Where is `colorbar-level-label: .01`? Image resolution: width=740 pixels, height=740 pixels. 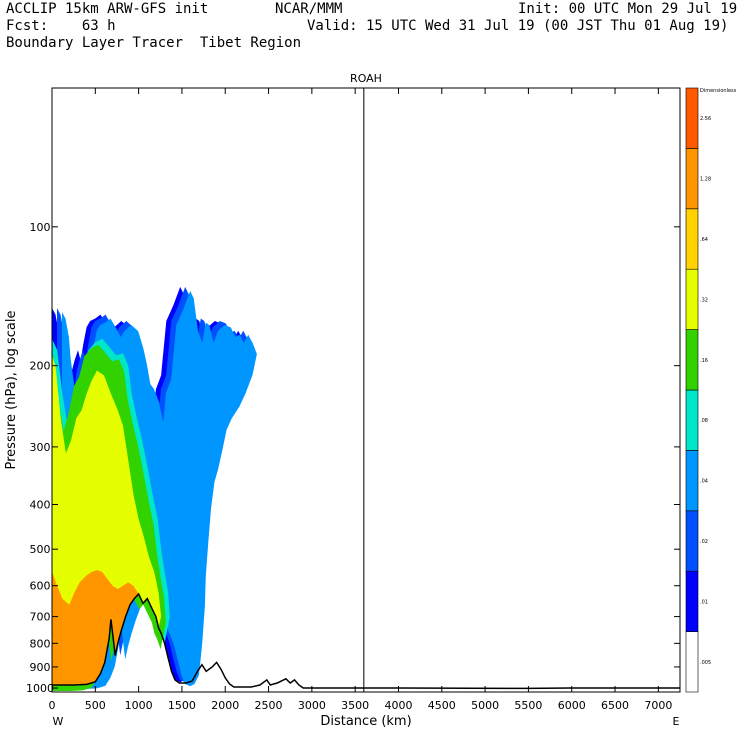 colorbar-level-label: .01 is located at coordinates (704, 602).